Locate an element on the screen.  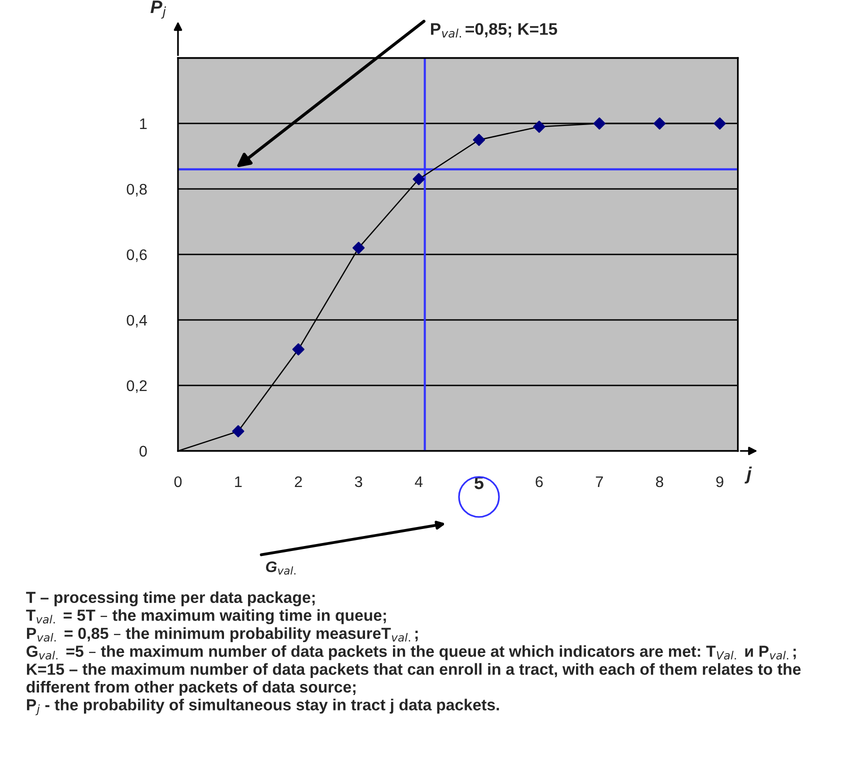
x-tick-label: 6 is located at coordinates (539, 482).